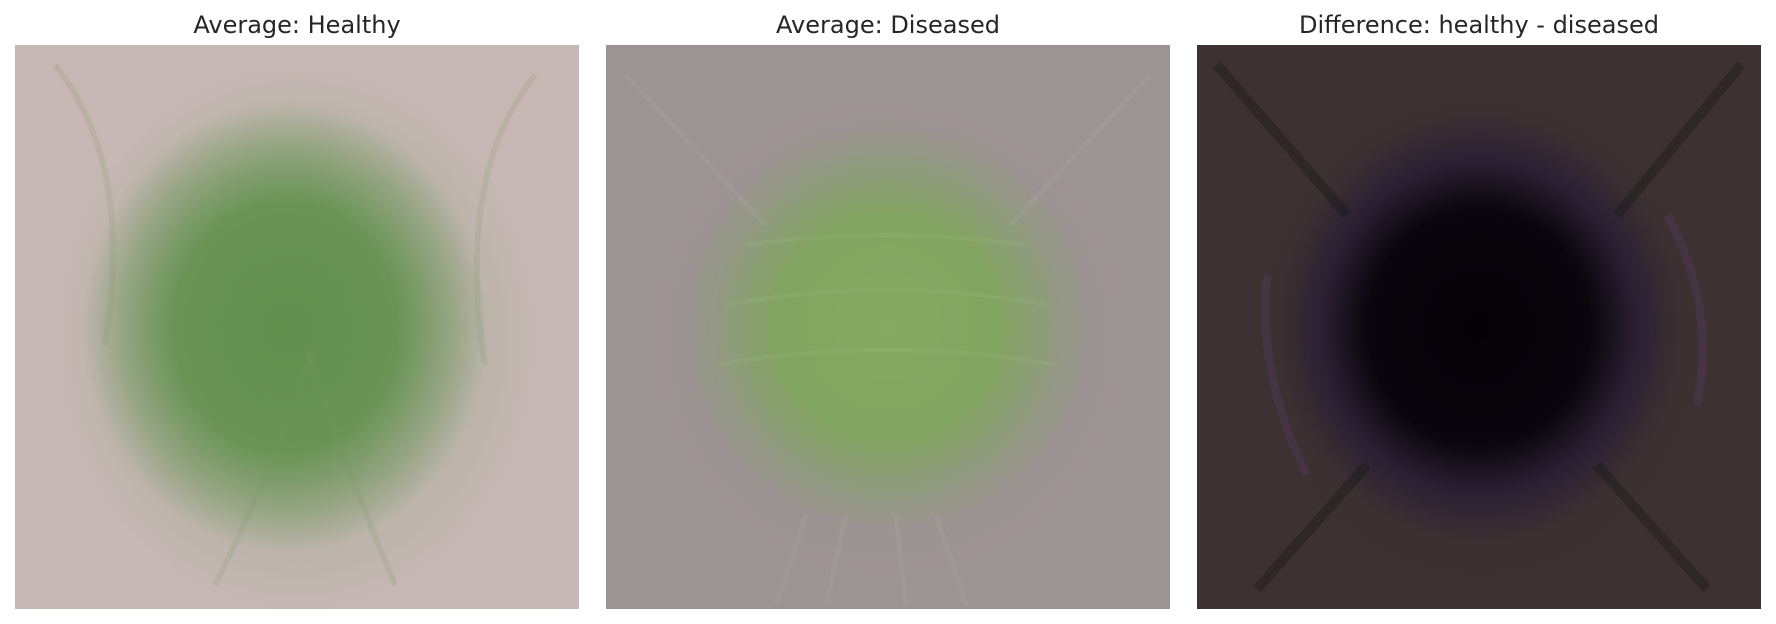 Image resolution: width=1776 pixels, height=624 pixels. What do you see at coordinates (297, 25) in the screenshot?
I see `panel-title-healthy: Average: Healthy` at bounding box center [297, 25].